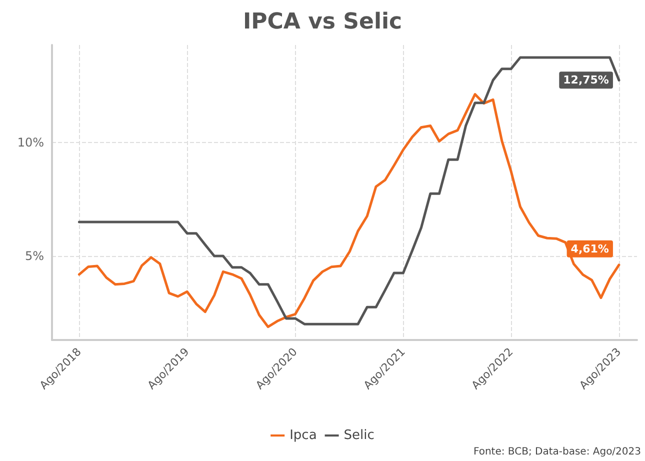 The image size is (645, 461). I want to click on legend-label: Selic, so click(359, 435).